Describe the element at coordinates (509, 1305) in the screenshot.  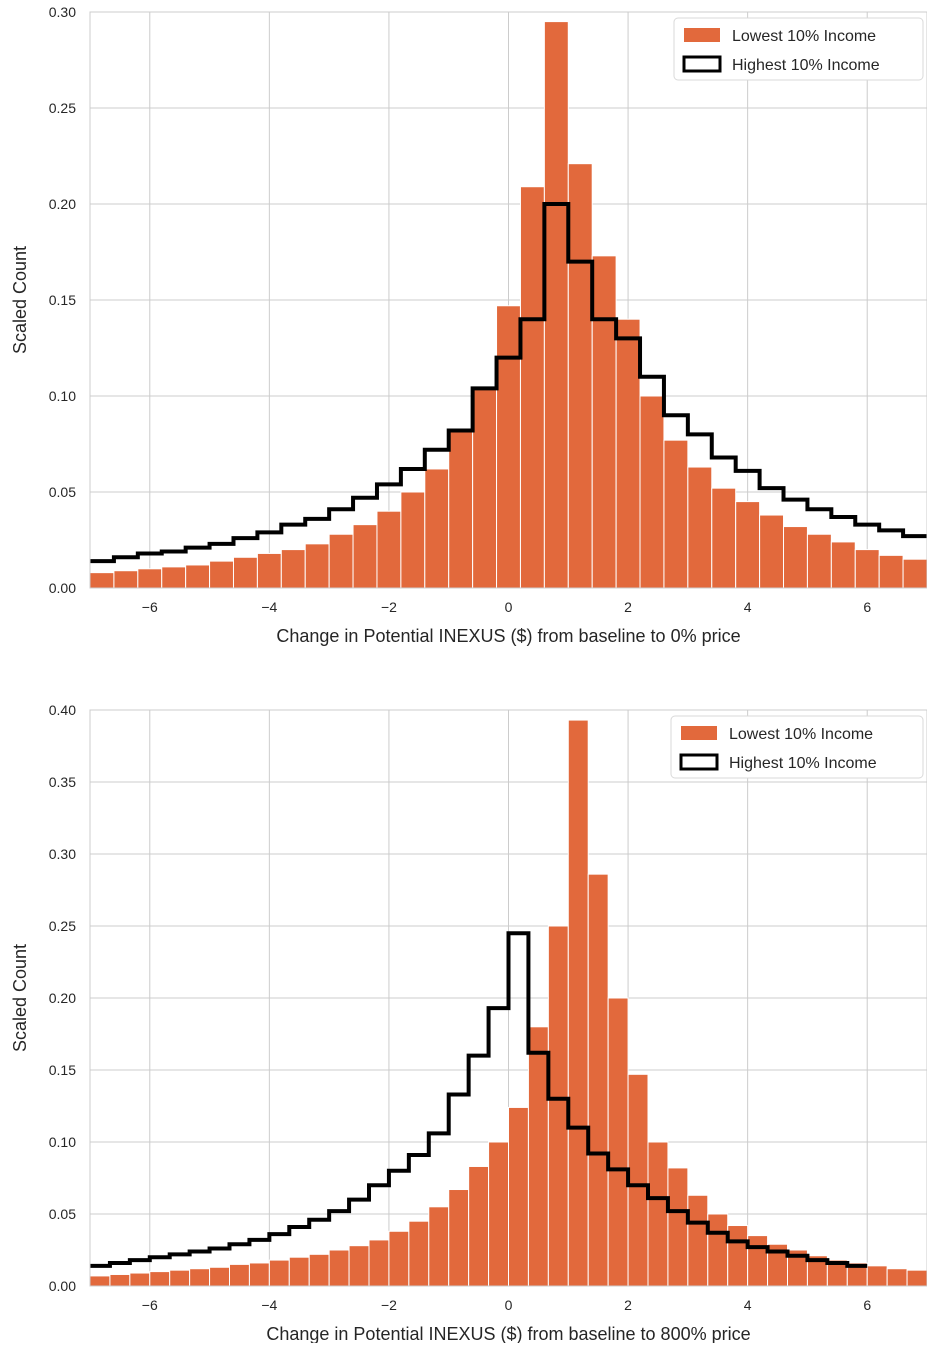
I see `x-tick-label: 0` at that location.